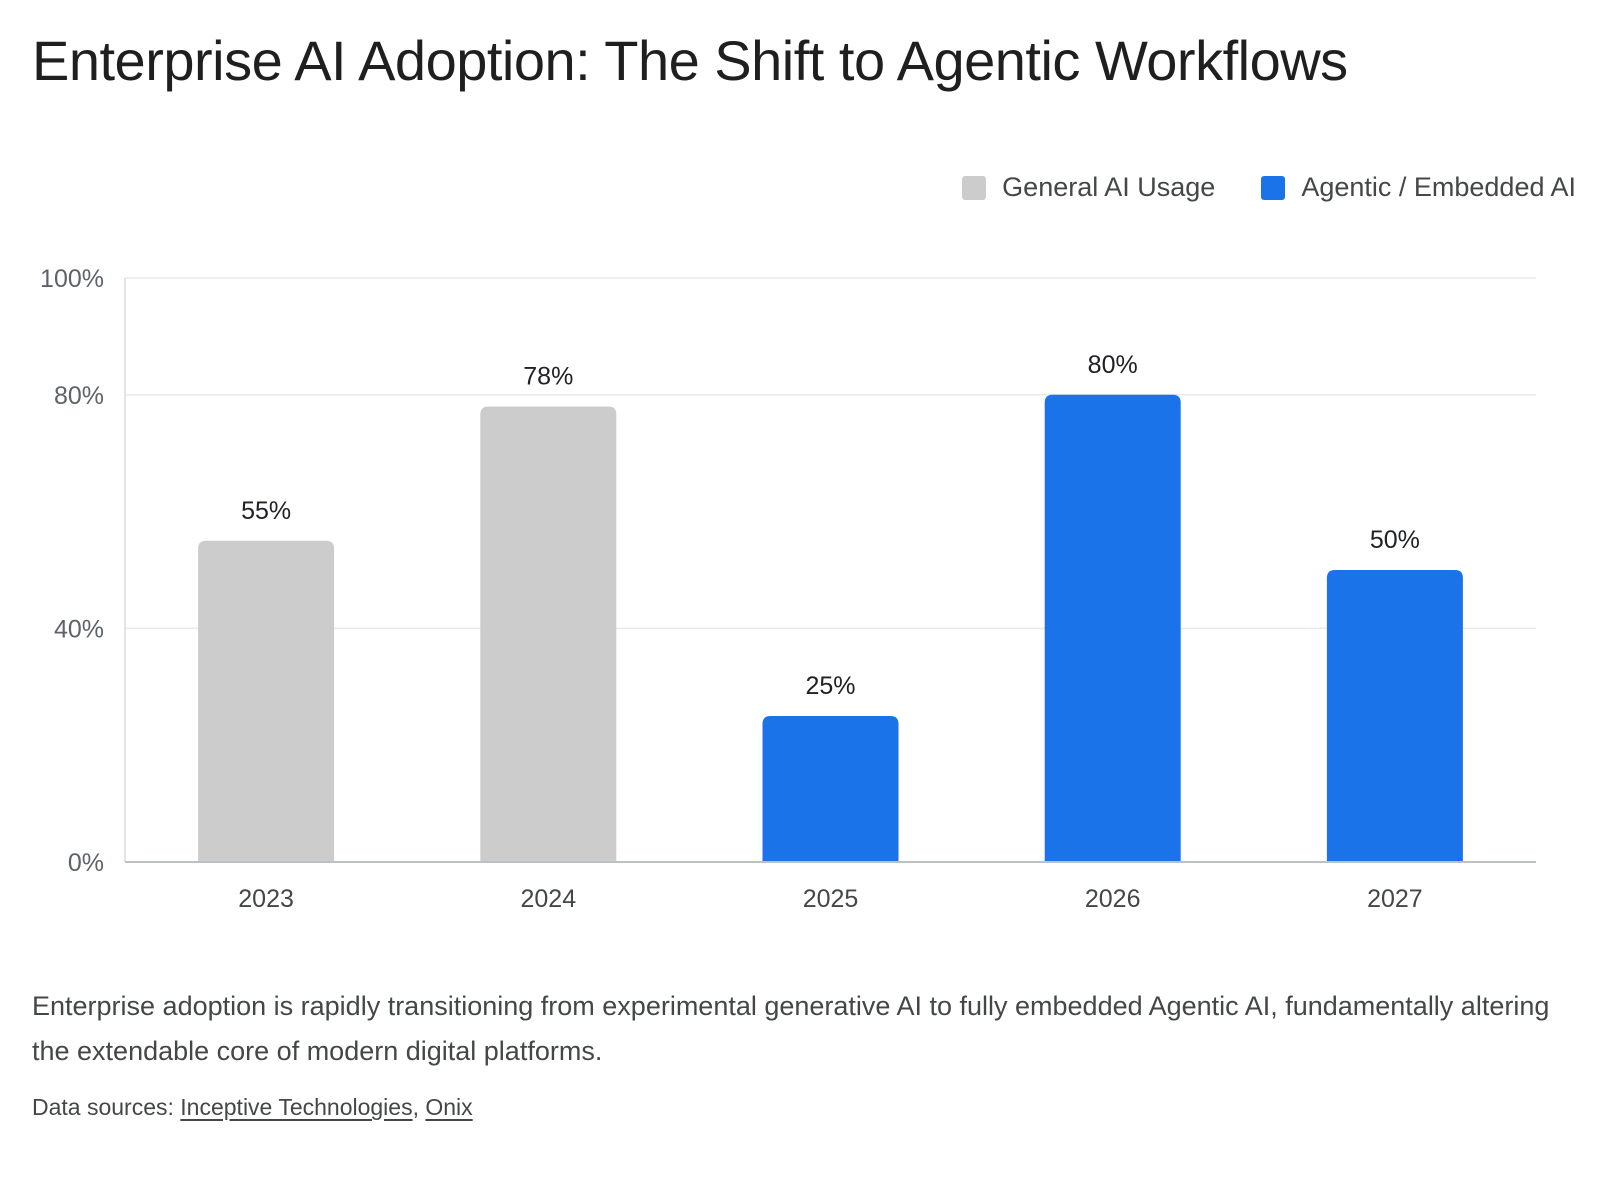 The height and width of the screenshot is (1200, 1600). What do you see at coordinates (72, 279) in the screenshot?
I see `y-tick-label: 100%` at bounding box center [72, 279].